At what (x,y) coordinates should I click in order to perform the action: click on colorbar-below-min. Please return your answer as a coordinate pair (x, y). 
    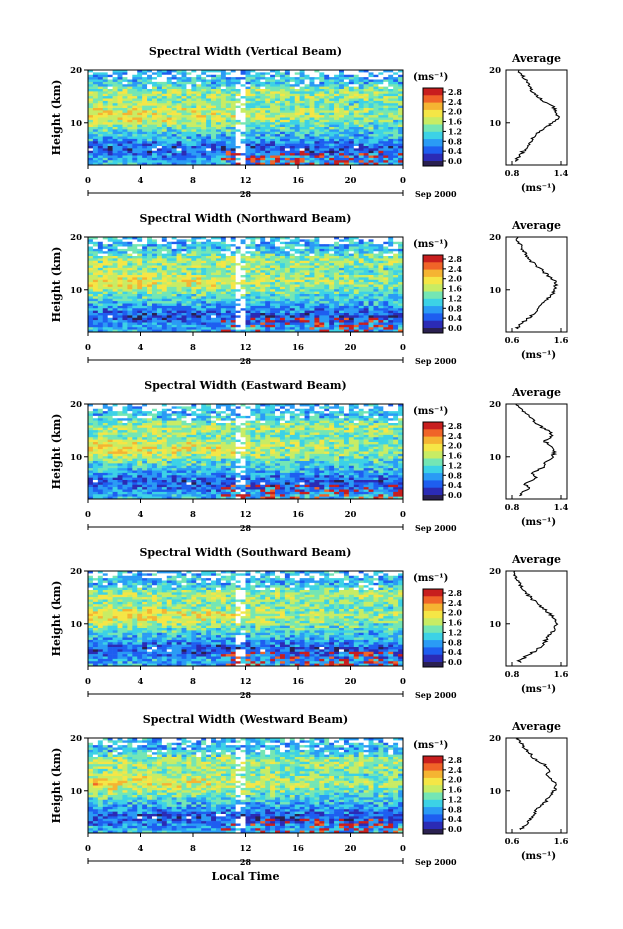
    Looking at the image, I should click on (433, 330).